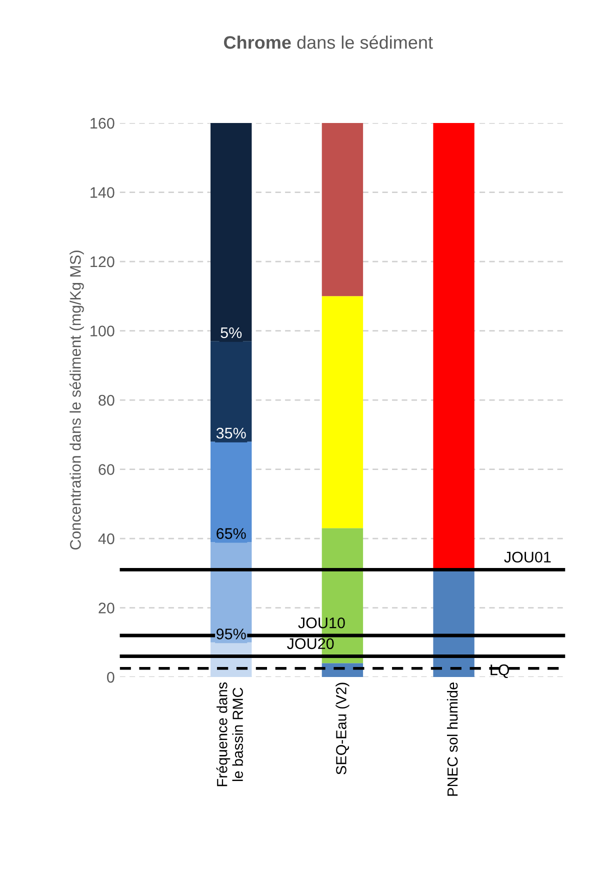 The image size is (593, 885). Describe the element at coordinates (231, 634) in the screenshot. I see `annotation: 95%` at that location.